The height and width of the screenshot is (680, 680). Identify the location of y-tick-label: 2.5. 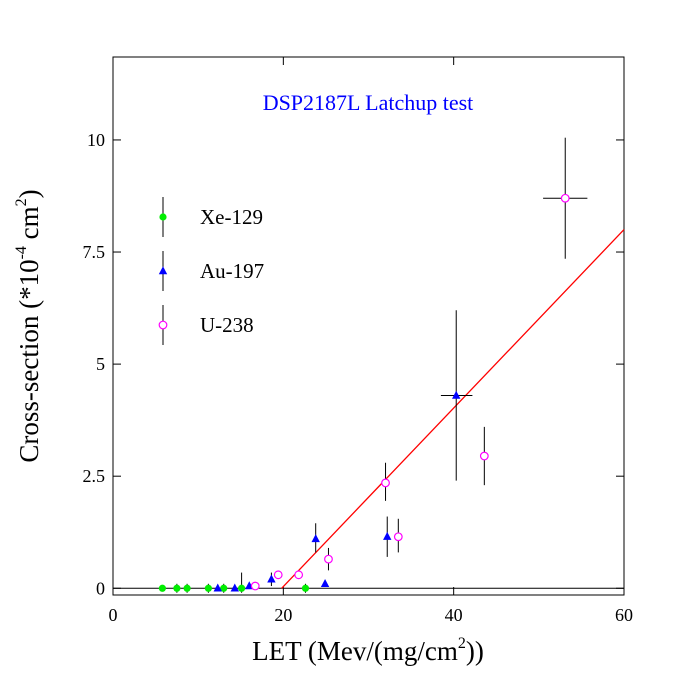
(94, 476).